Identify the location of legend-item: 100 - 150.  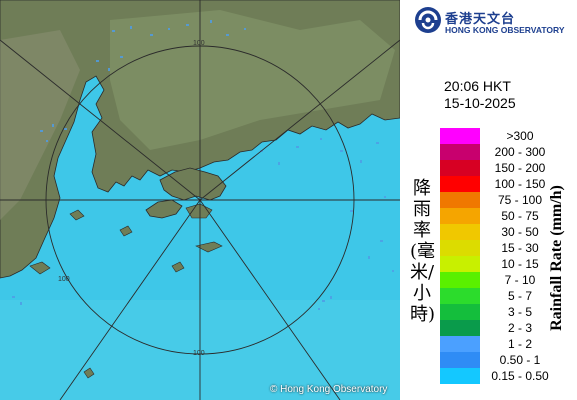
(505, 184).